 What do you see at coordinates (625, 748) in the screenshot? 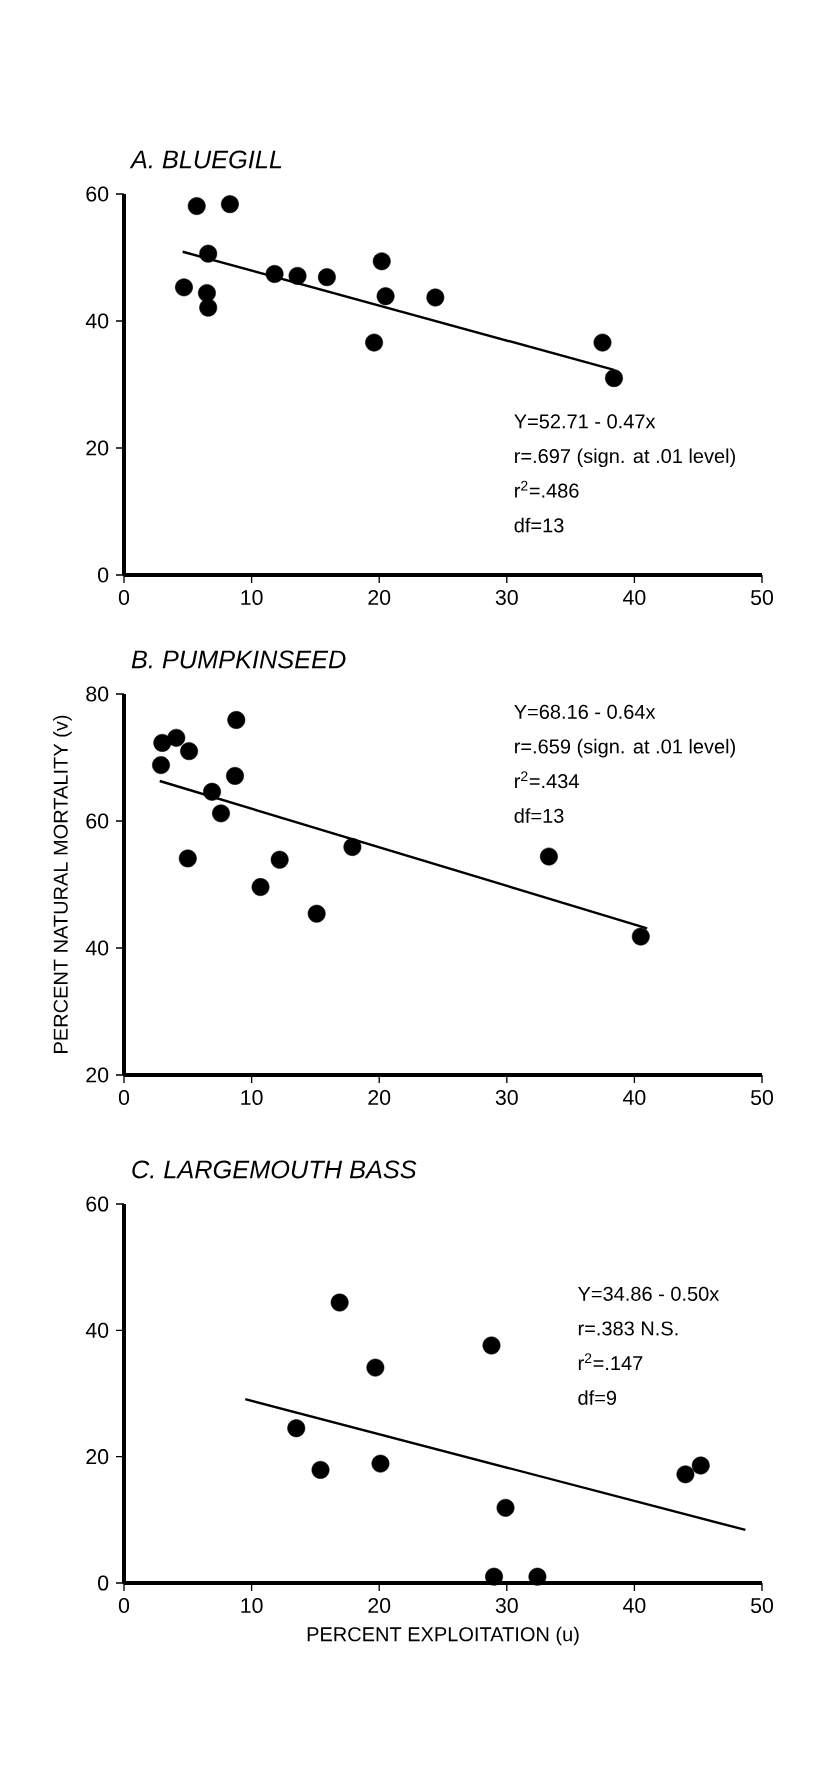
I see `annotation: r=.659 (sign. at .01 level)` at bounding box center [625, 748].